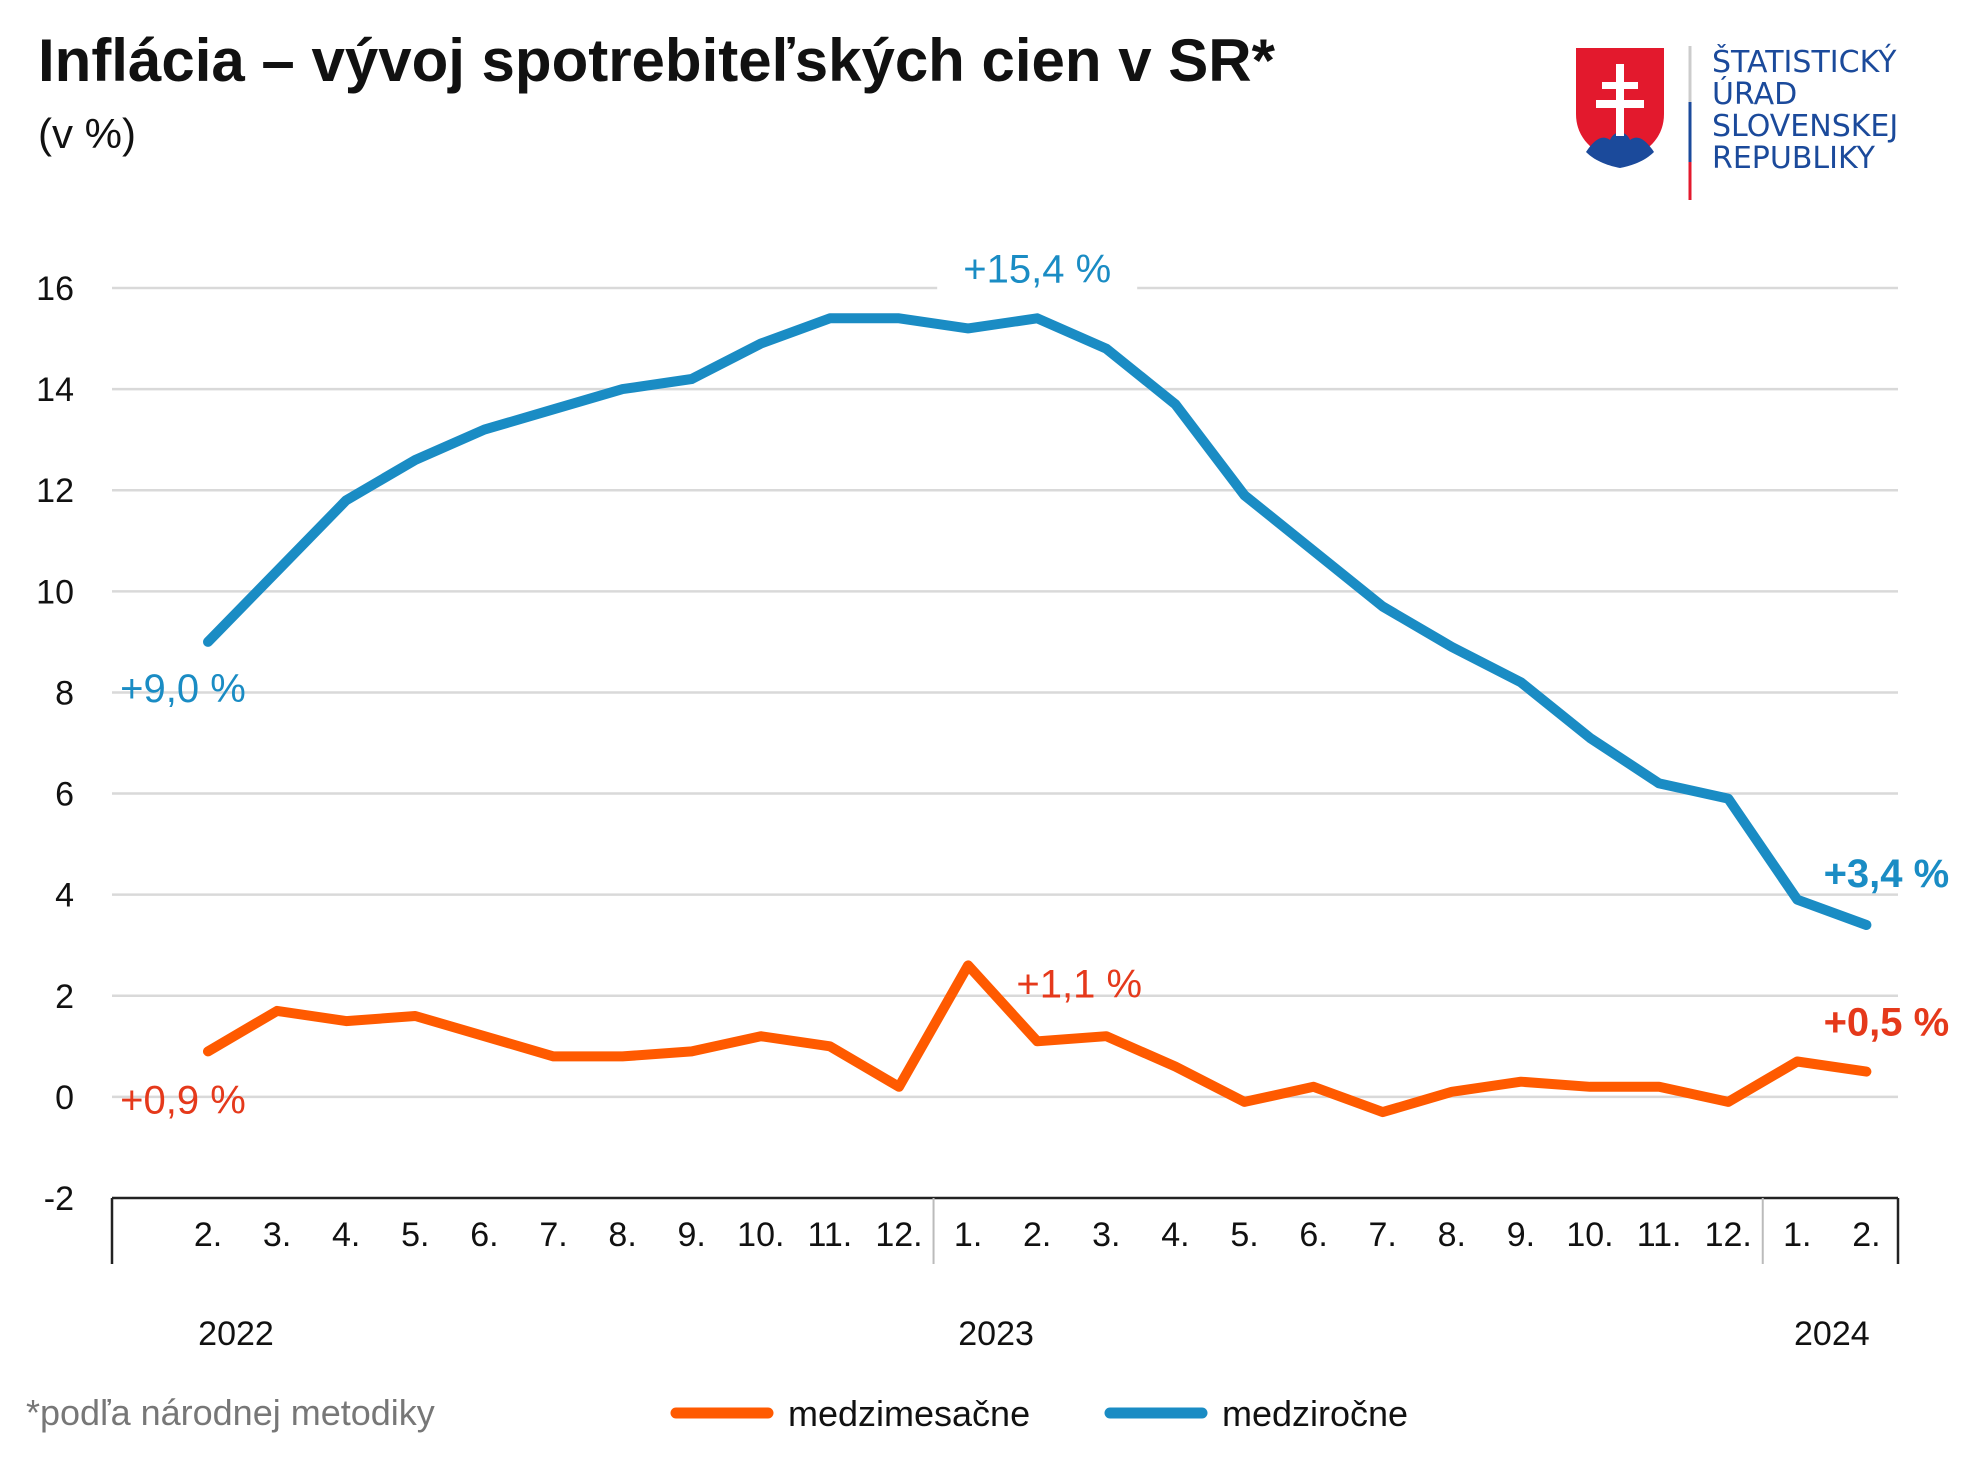  I want to click on year-label: 2024, so click(1832, 1334).